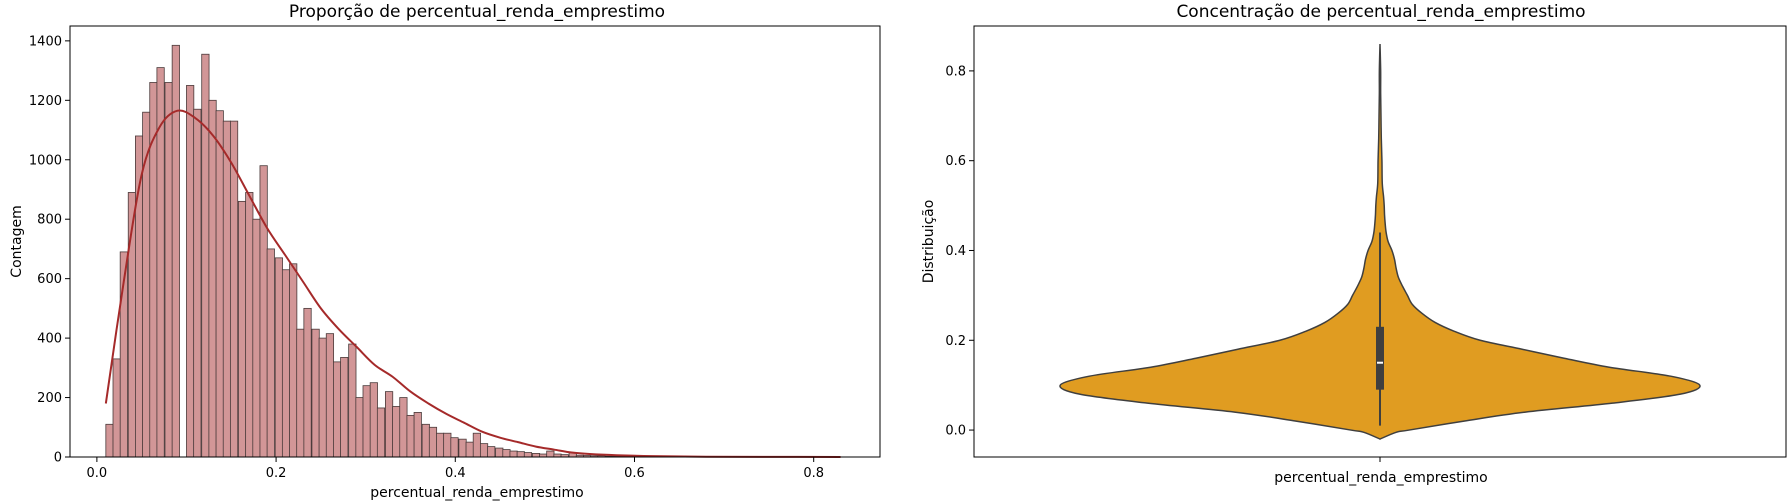 Image resolution: width=1789 pixels, height=503 pixels. What do you see at coordinates (955, 251) in the screenshot?
I see `violin-y-tick-label: 0.4` at bounding box center [955, 251].